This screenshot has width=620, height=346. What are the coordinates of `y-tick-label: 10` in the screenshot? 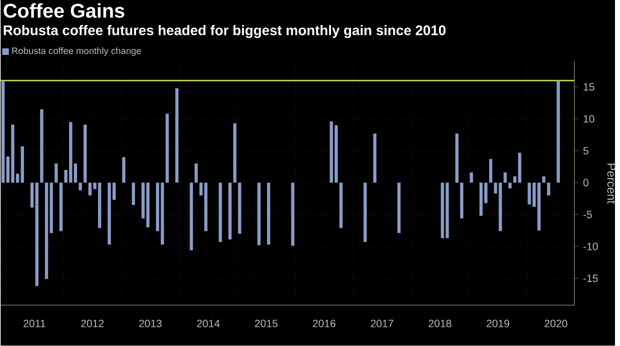 It's located at (589, 119).